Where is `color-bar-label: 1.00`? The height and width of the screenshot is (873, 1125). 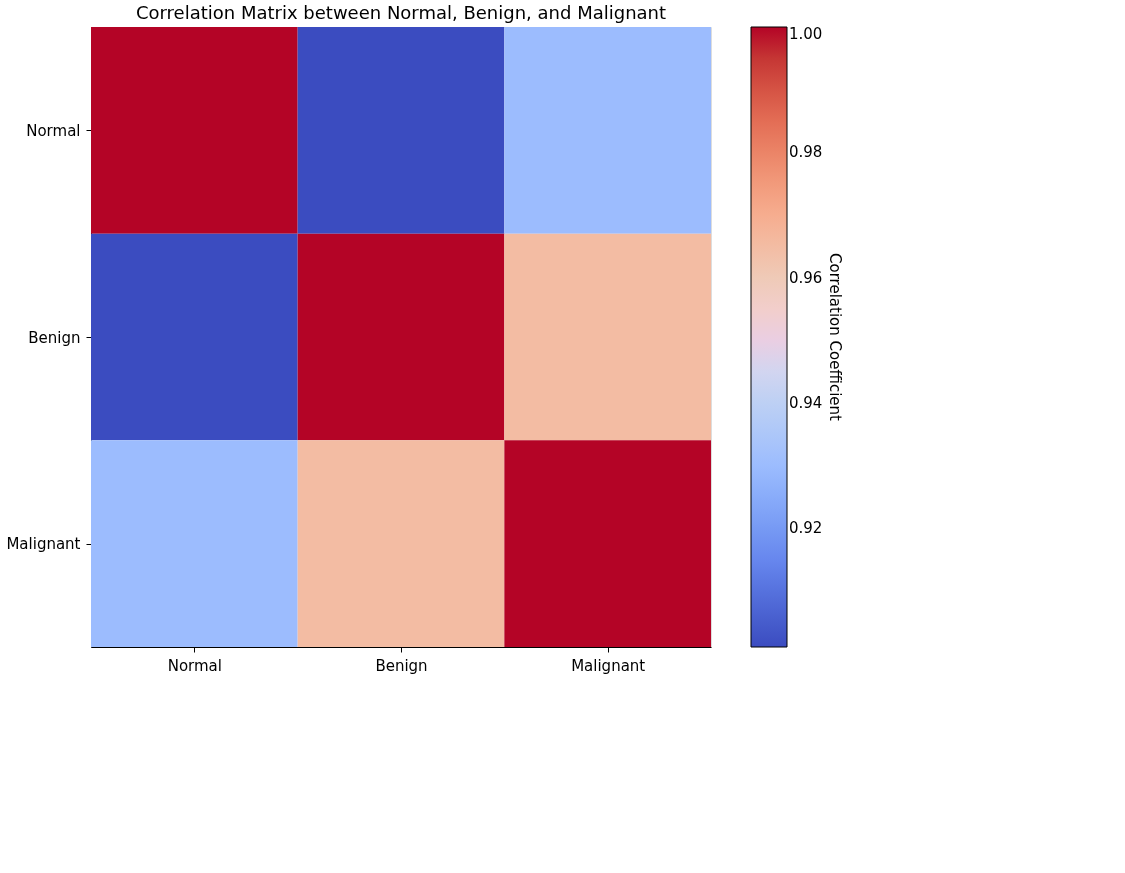
color-bar-label: 1.00 is located at coordinates (806, 34).